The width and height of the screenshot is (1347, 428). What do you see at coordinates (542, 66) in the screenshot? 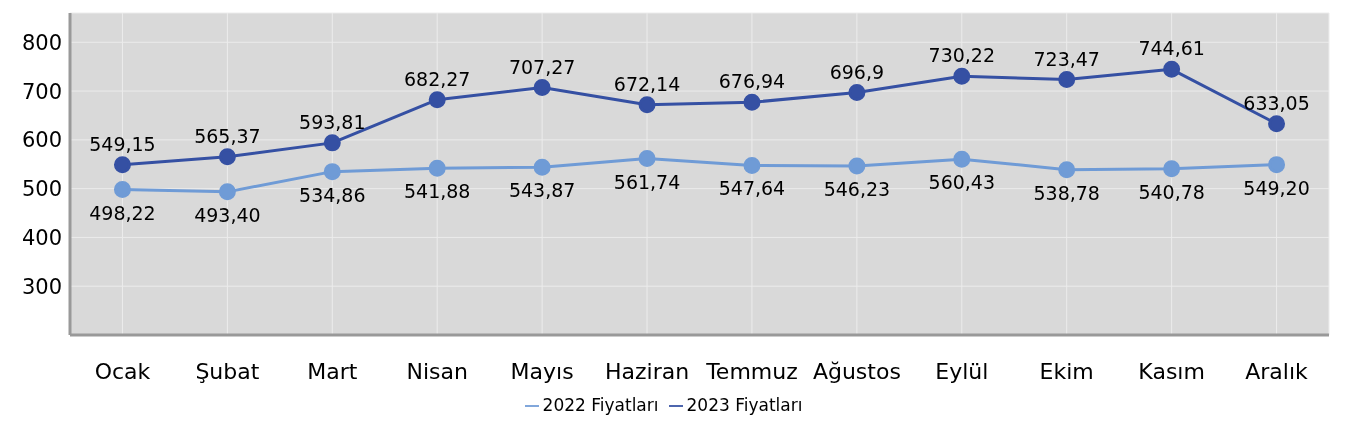
I see `data-label: 707,27` at bounding box center [542, 66].